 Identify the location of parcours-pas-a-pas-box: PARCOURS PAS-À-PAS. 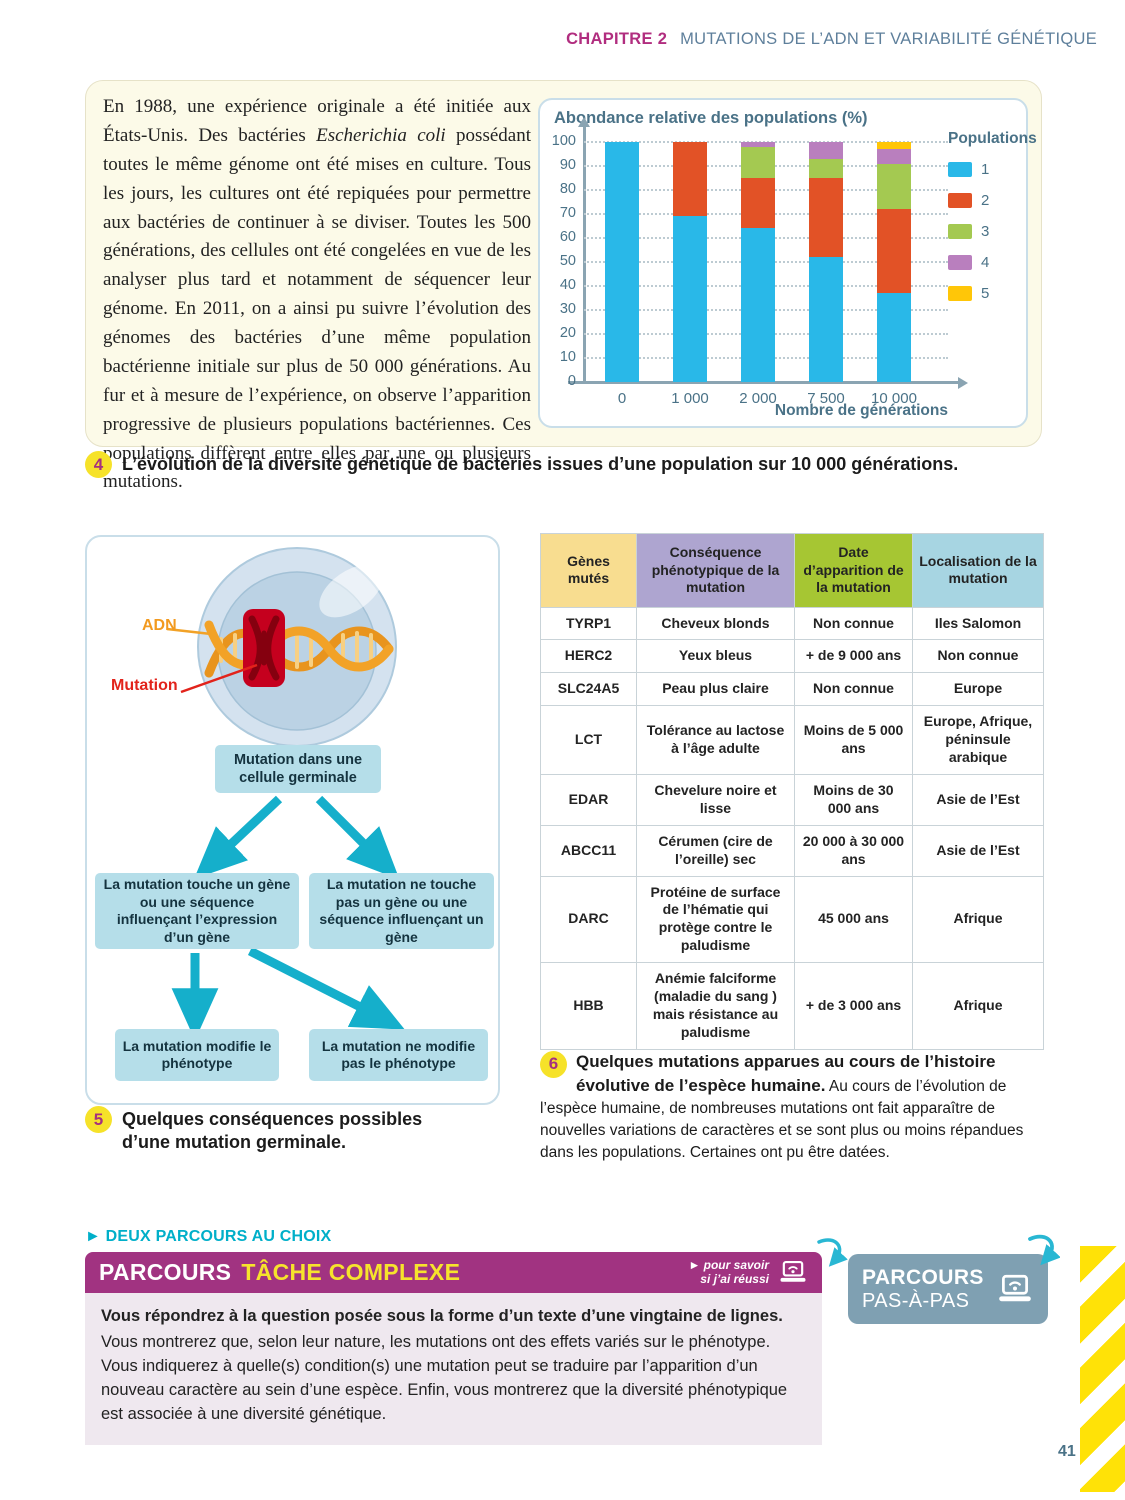
(948, 1289).